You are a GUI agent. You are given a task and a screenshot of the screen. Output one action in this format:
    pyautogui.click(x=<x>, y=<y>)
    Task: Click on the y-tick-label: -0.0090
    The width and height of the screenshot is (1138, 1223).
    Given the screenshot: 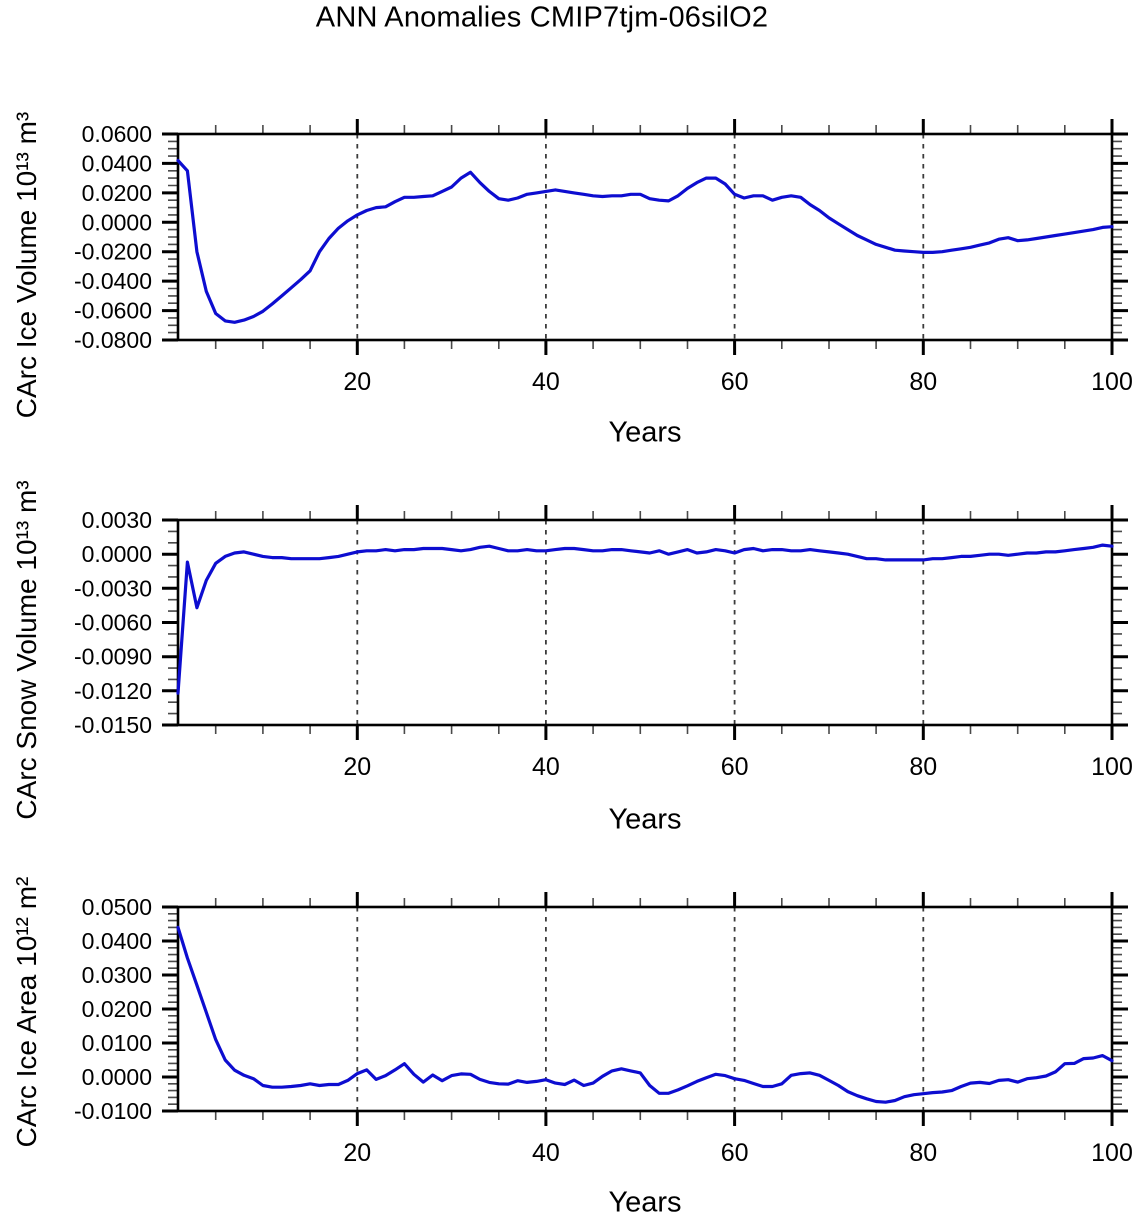 What is the action you would take?
    pyautogui.click(x=113, y=657)
    